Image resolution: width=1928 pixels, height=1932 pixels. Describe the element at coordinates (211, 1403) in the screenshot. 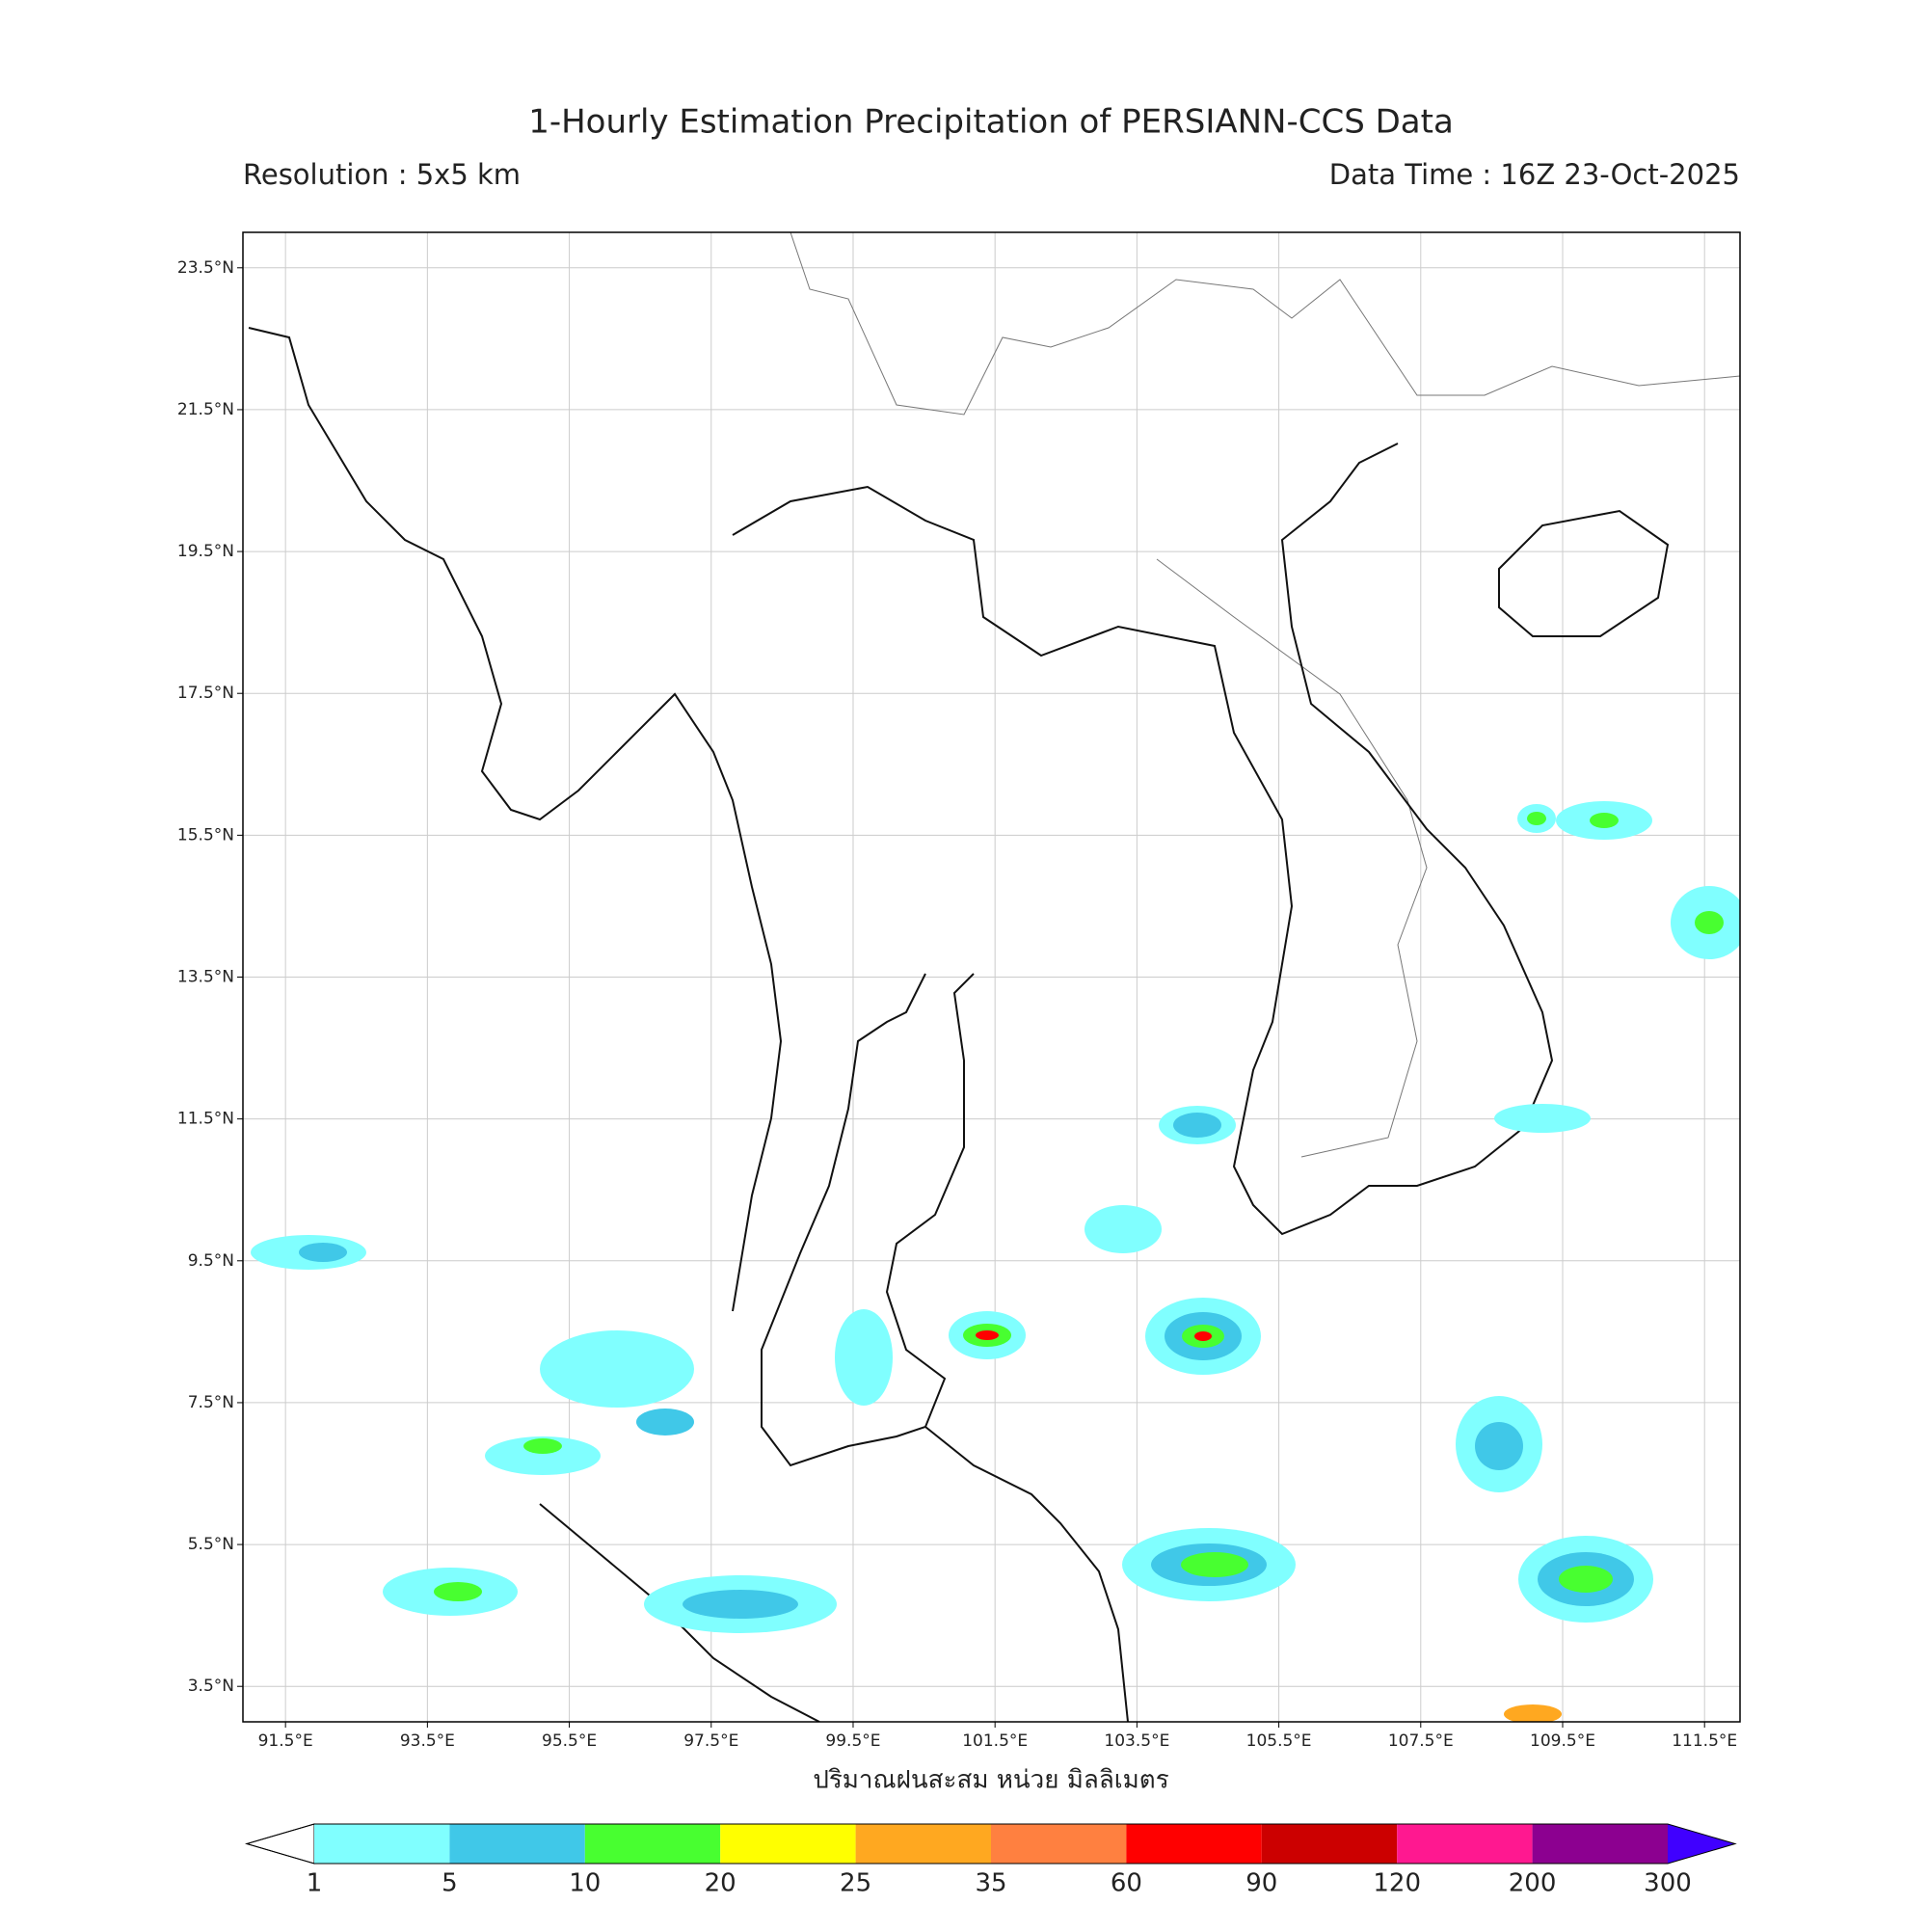

I see `y-tick-label: 7.5°N` at that location.